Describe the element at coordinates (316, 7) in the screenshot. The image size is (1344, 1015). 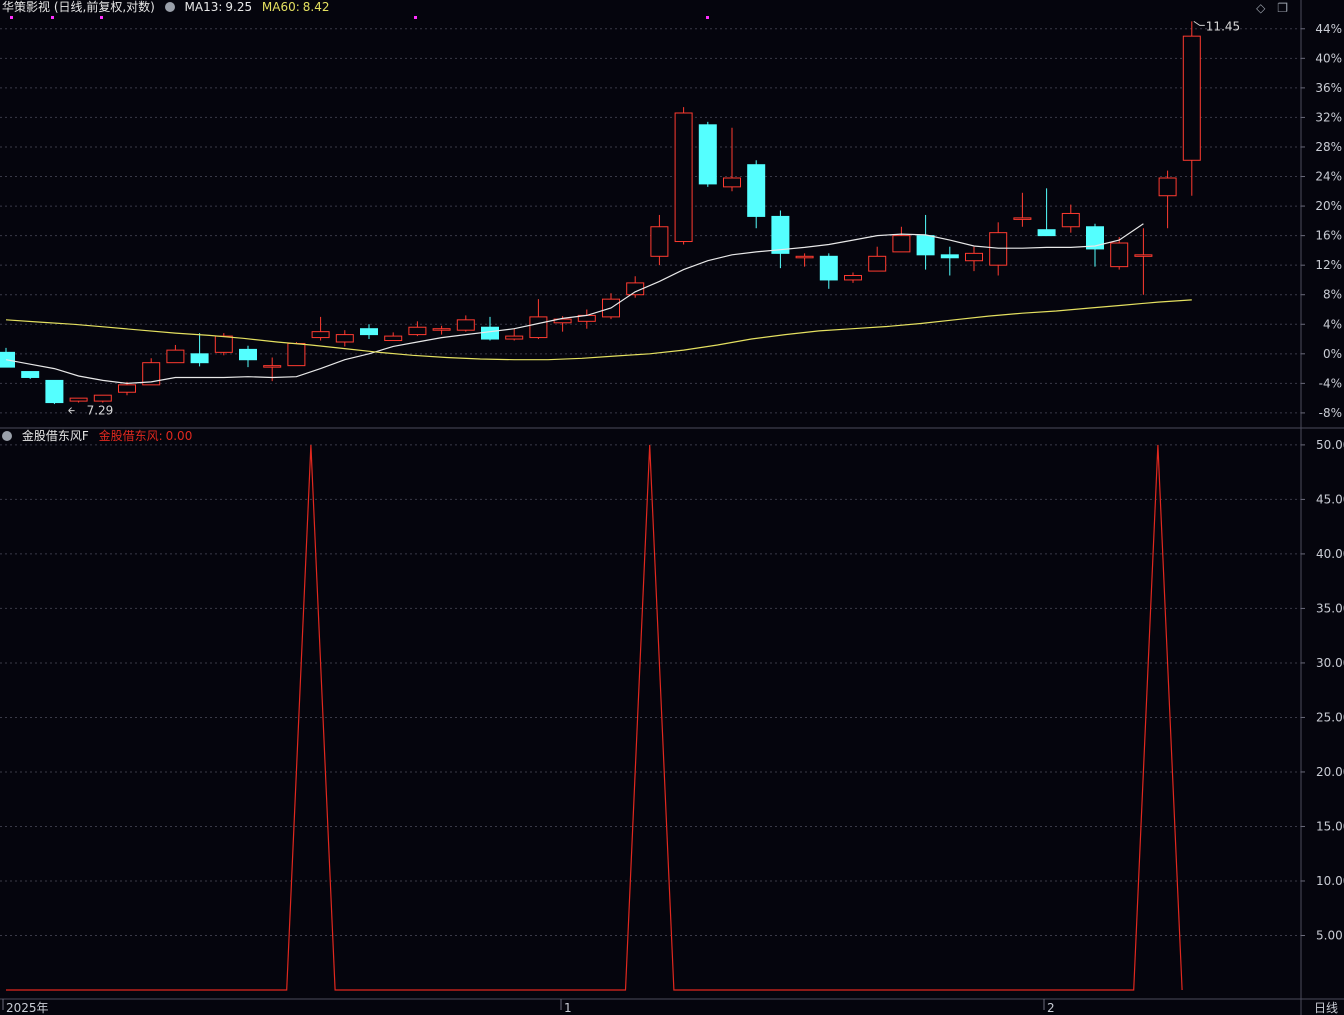
I see `ma60-value: 8.42` at that location.